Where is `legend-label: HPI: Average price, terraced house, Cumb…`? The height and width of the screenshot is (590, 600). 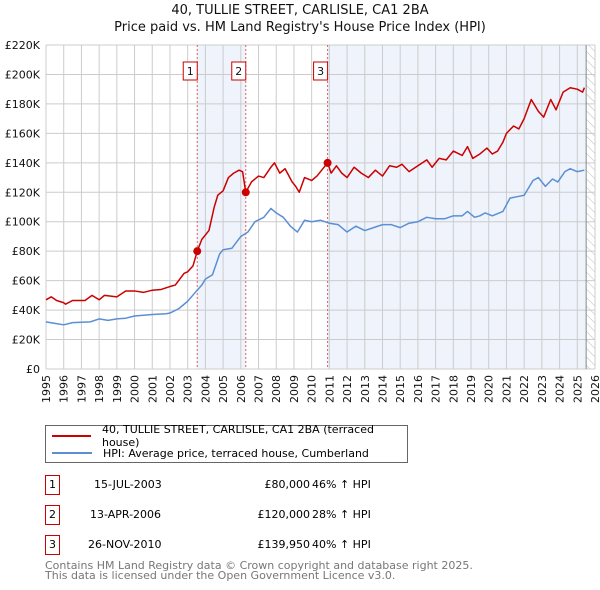
legend-label: HPI: Average price, terraced house, Cumb… is located at coordinates (236, 453).